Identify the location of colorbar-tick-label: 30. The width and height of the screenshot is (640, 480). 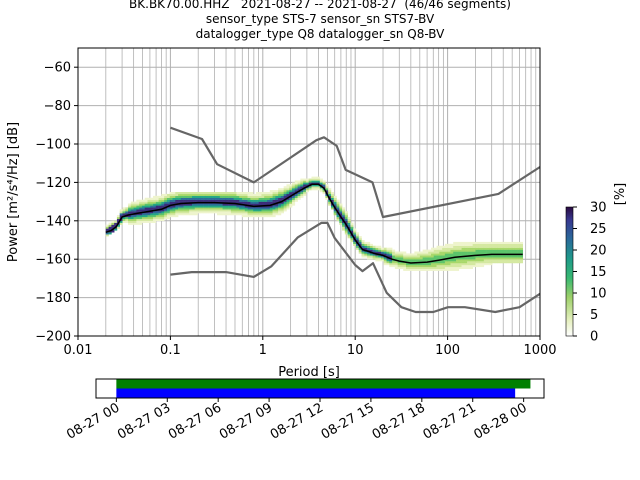
(598, 208).